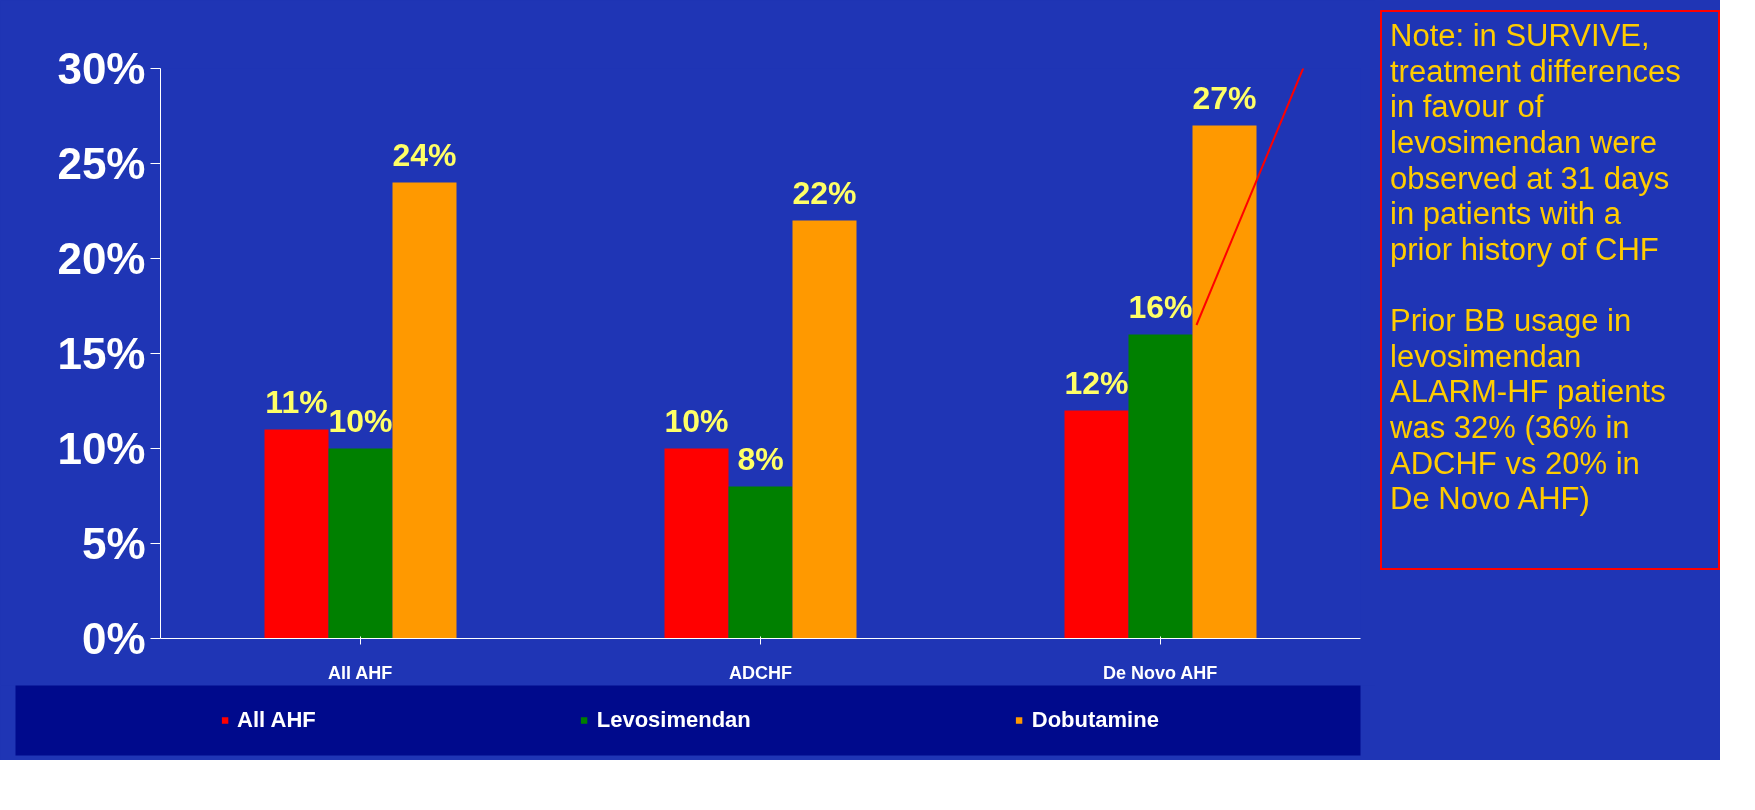  What do you see at coordinates (101, 353) in the screenshot?
I see `y-tick-label: 15%` at bounding box center [101, 353].